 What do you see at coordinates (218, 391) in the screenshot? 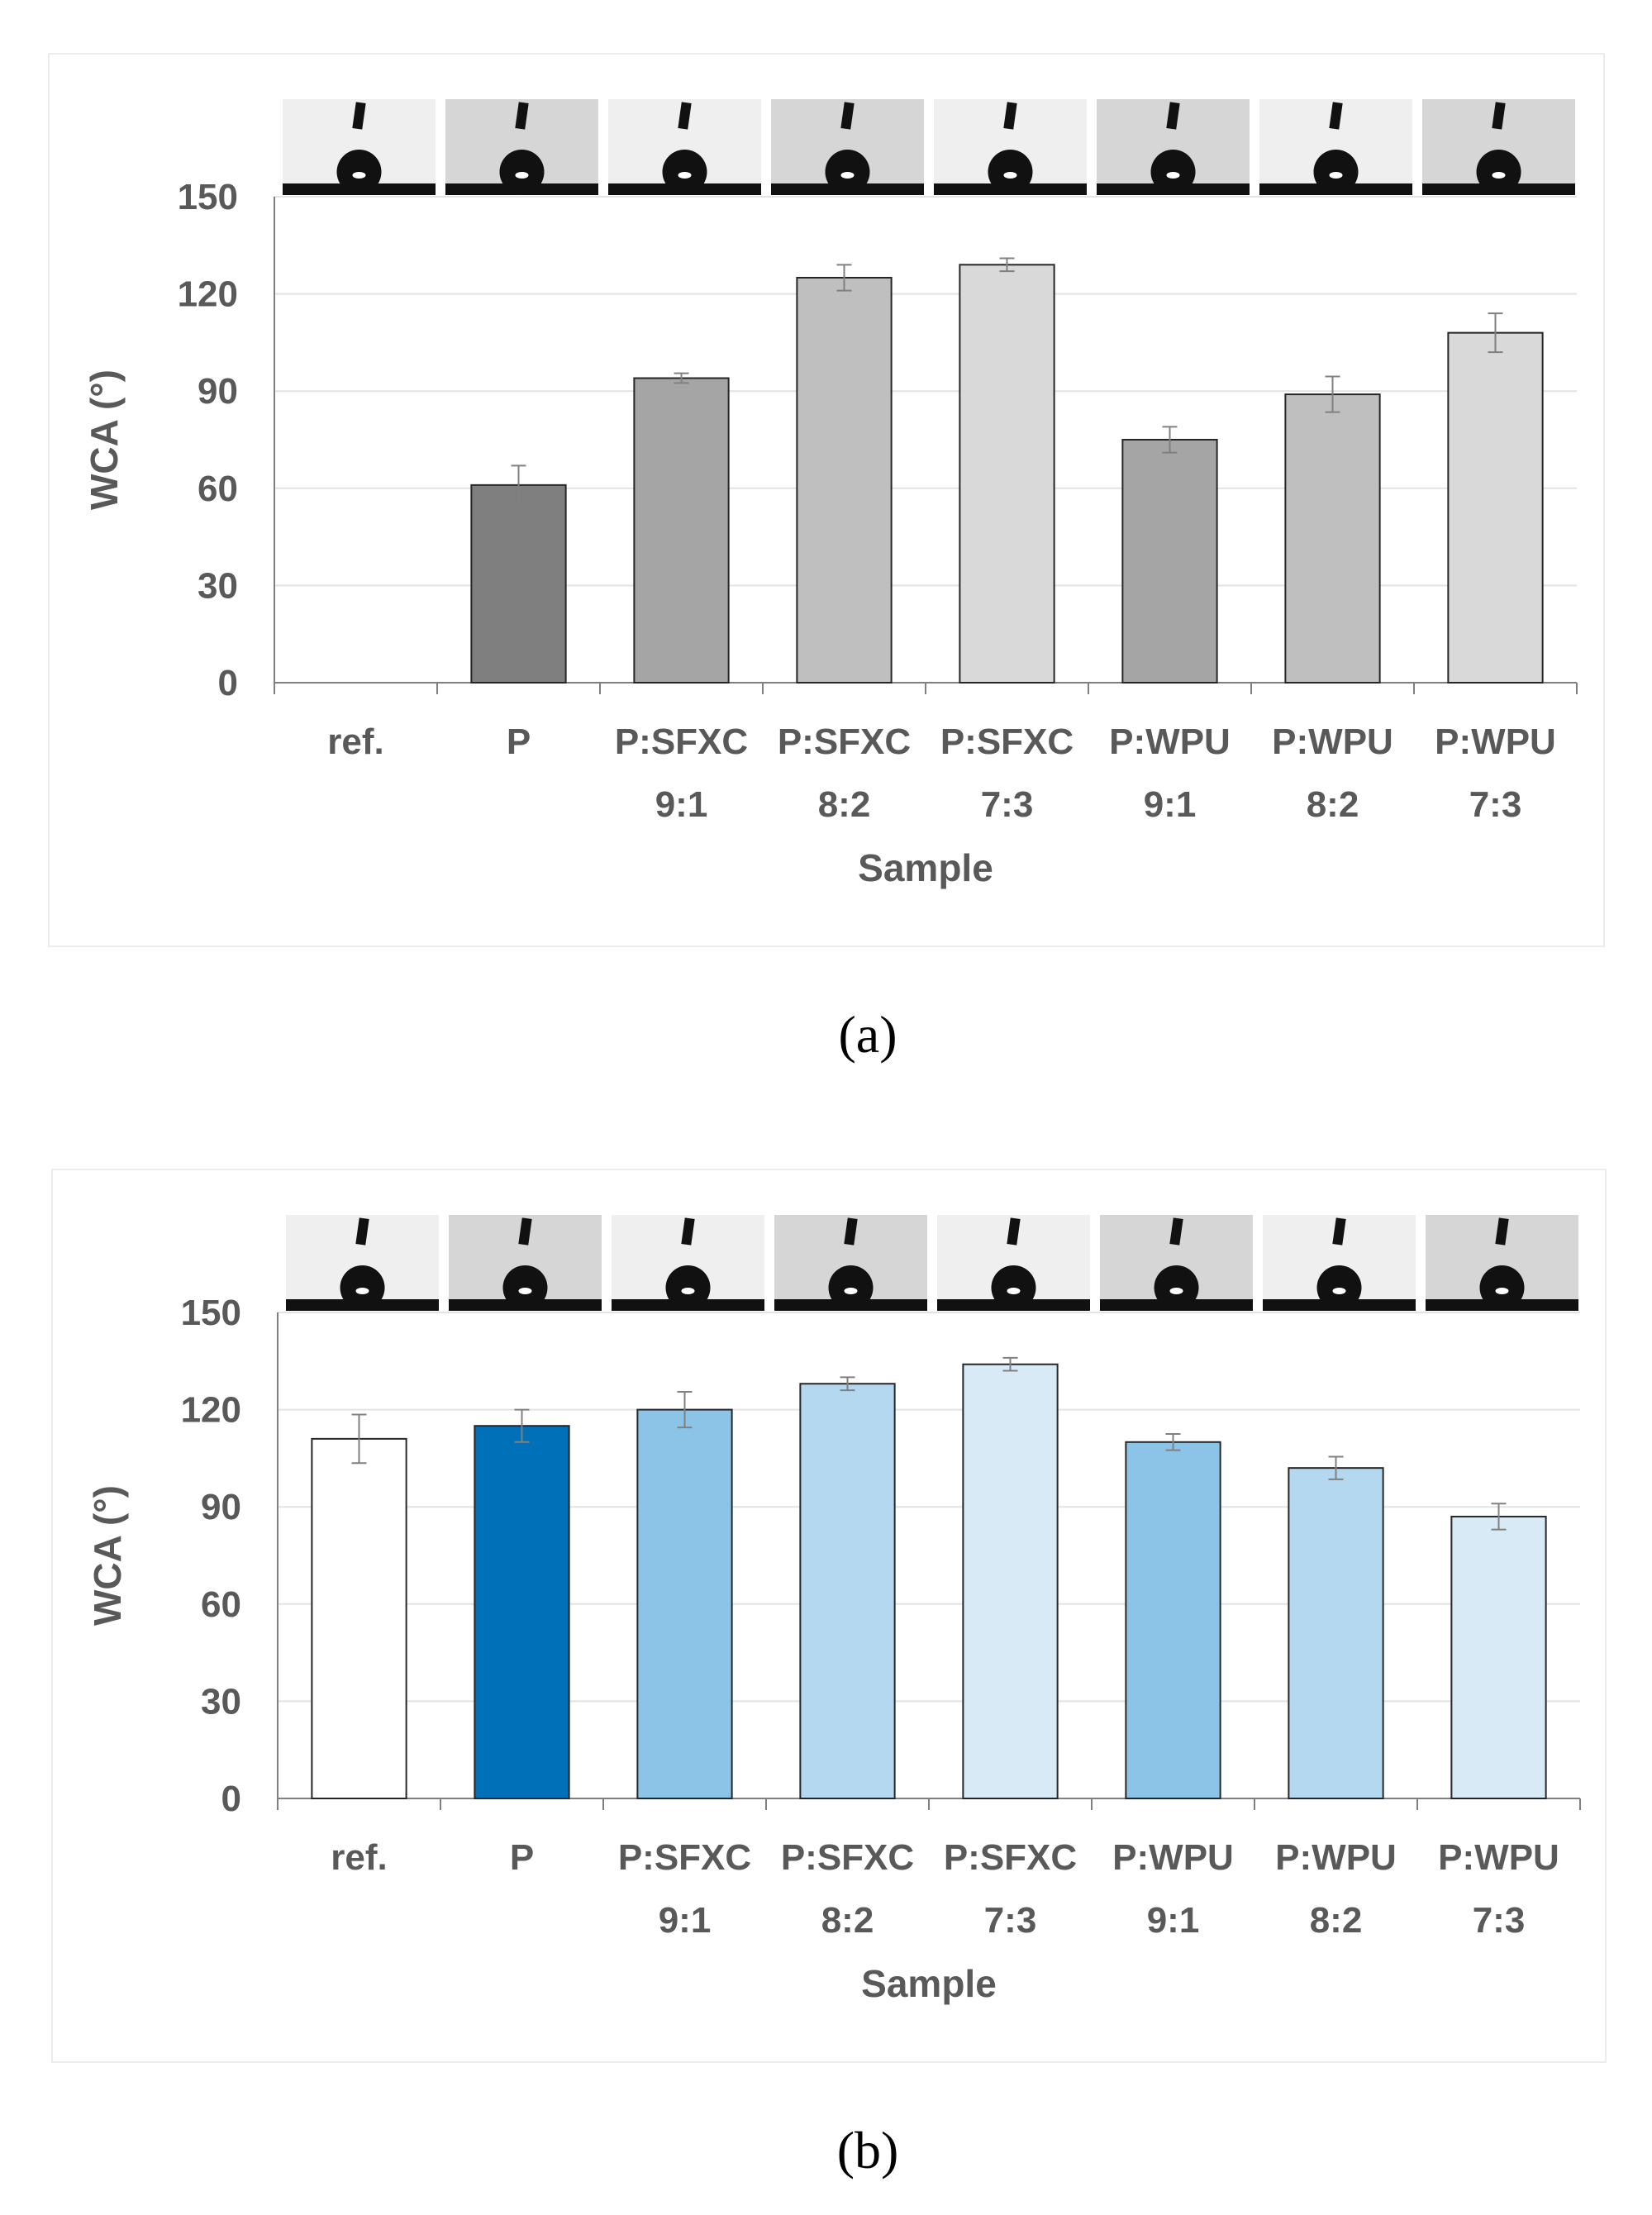
I see `y-tick-label: 90` at bounding box center [218, 391].